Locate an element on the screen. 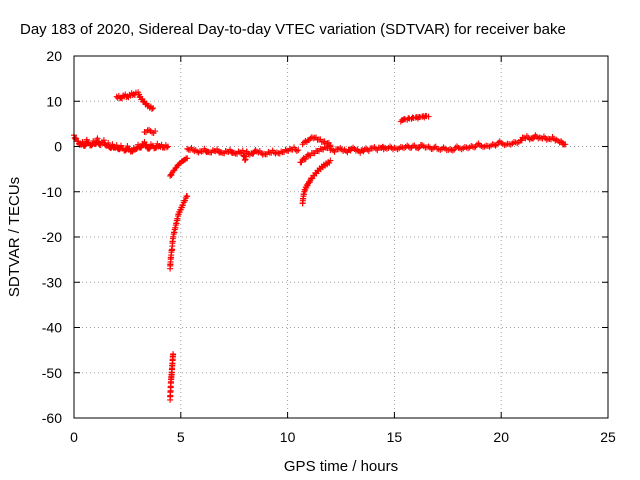 Image resolution: width=640 pixels, height=480 pixels. y-tick-label: -40 is located at coordinates (52, 328).